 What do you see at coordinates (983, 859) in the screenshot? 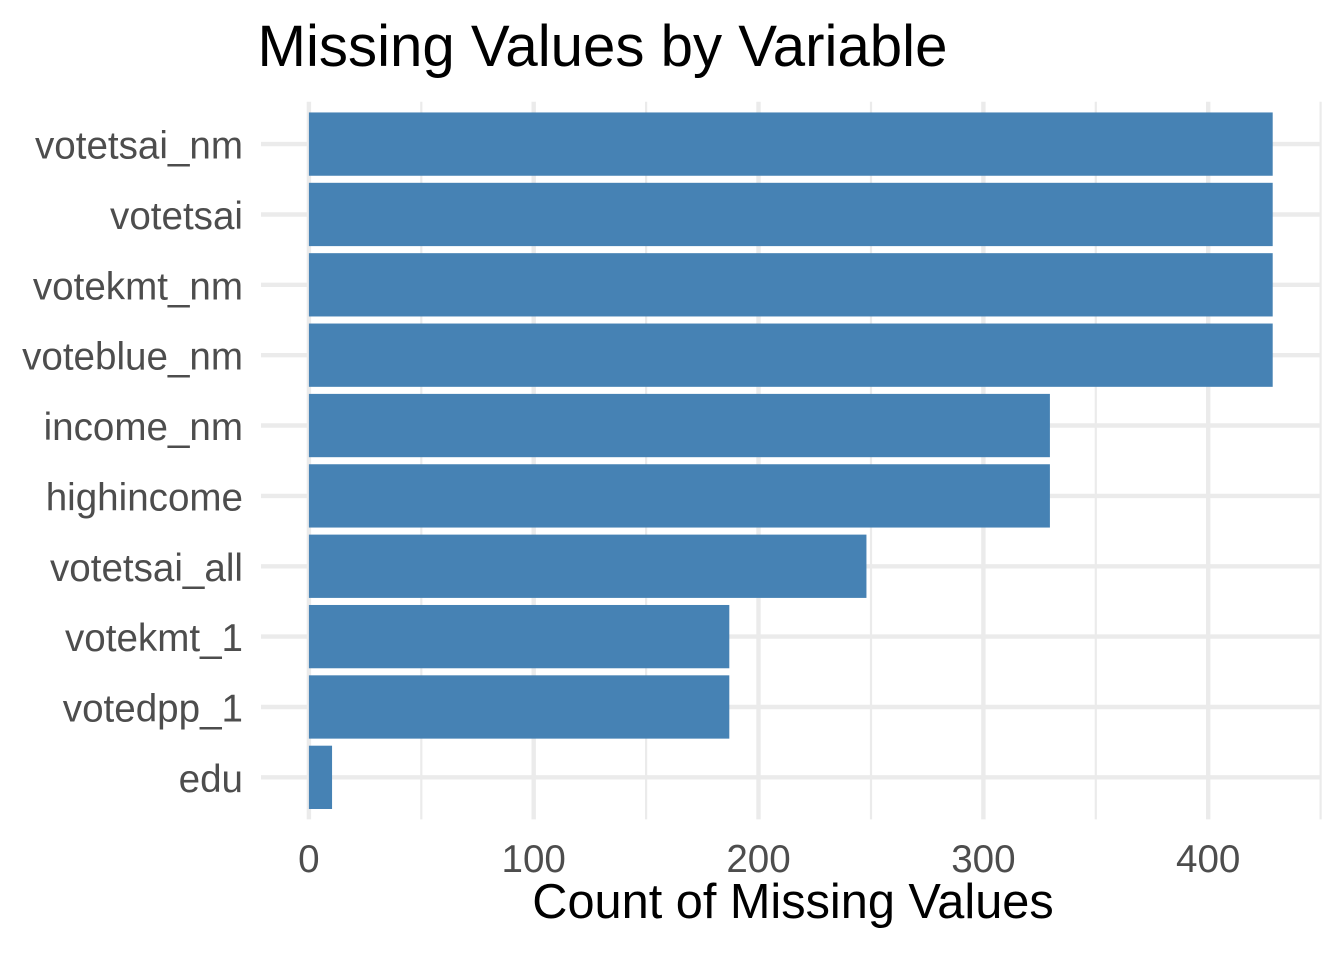
I see `svg-text: 300` at bounding box center [983, 859].